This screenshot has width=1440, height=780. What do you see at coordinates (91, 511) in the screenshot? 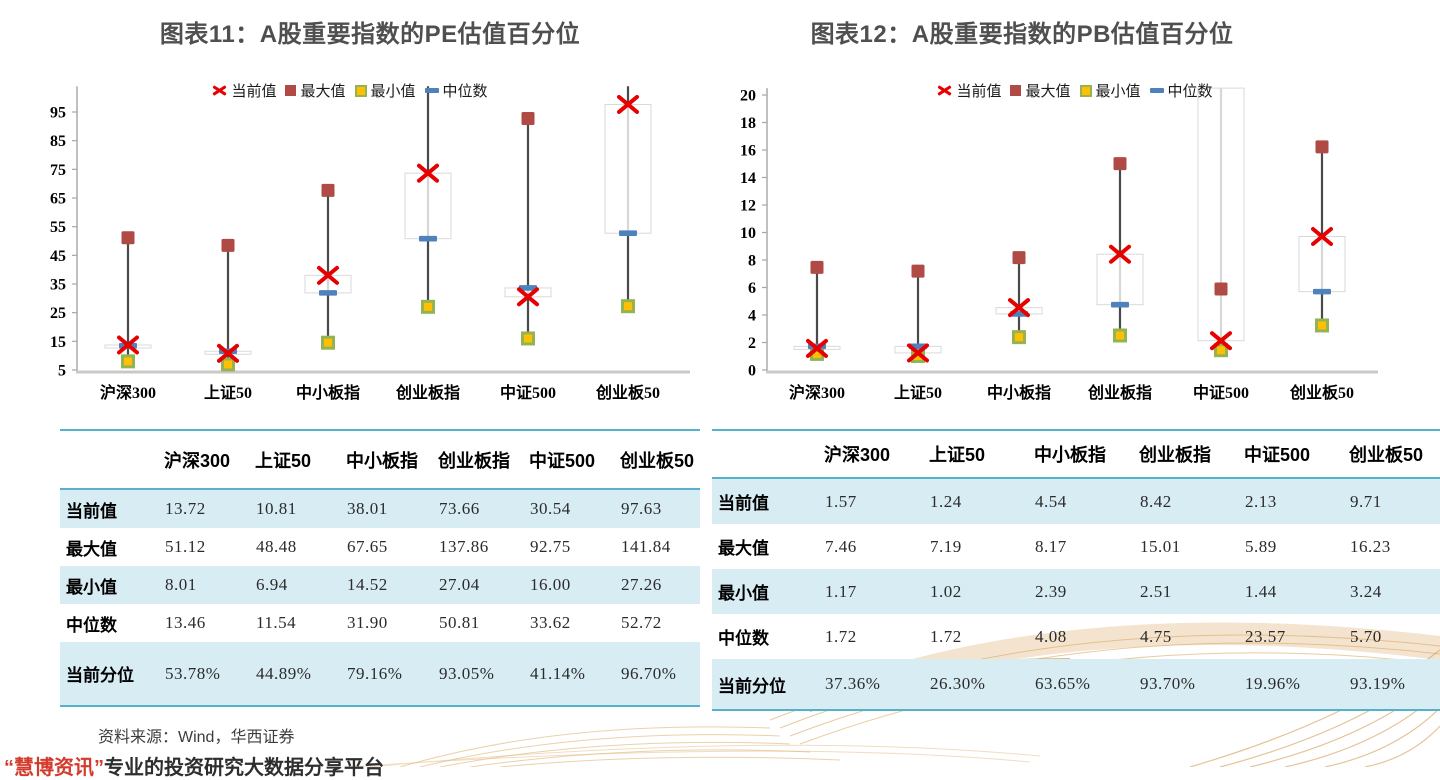
I see `row-label: 当前值` at bounding box center [91, 511].